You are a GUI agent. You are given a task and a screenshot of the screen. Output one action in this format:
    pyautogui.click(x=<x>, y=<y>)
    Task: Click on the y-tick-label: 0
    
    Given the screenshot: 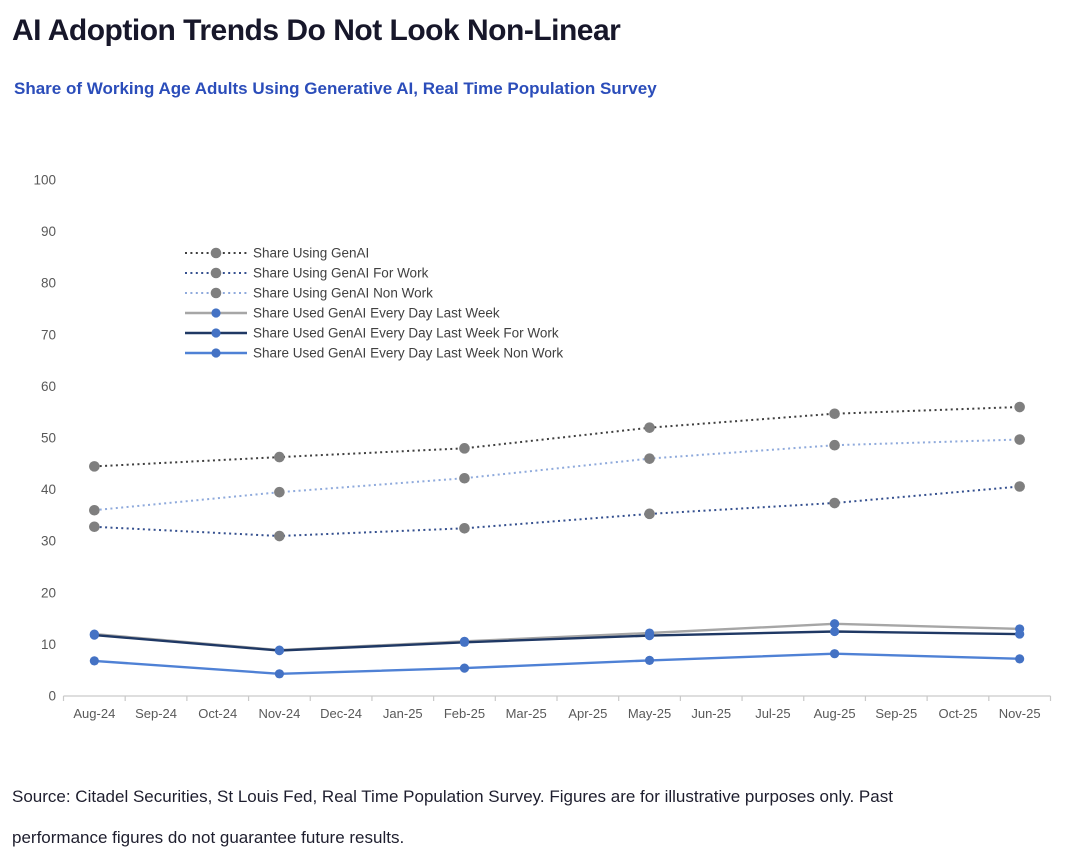 What is the action you would take?
    pyautogui.click(x=52, y=696)
    